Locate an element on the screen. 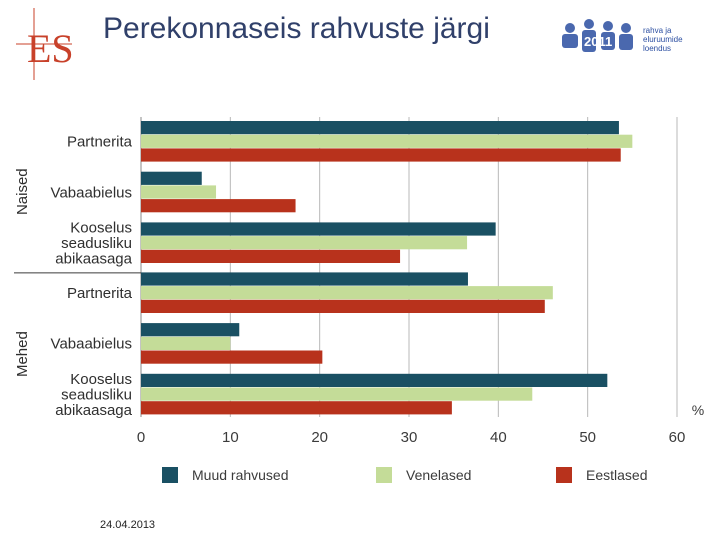 The image size is (720, 540). census-logo-digits: 2011 is located at coordinates (598, 41).